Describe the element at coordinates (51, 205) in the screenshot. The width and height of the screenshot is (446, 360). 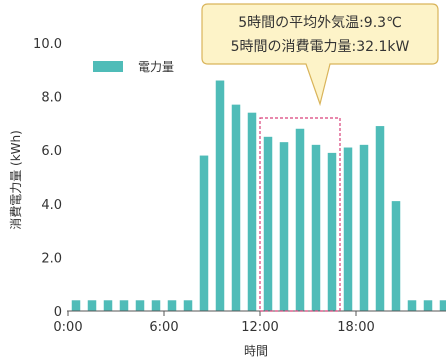
I see `y-tick-label: 4.0` at that location.